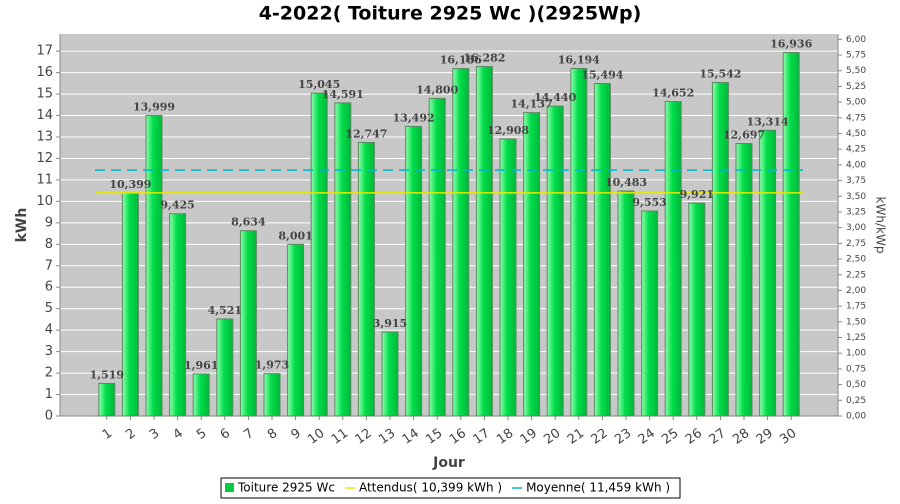 The height and width of the screenshot is (504, 900). Describe the element at coordinates (529, 437) in the screenshot. I see `x-tick-label: 19` at that location.